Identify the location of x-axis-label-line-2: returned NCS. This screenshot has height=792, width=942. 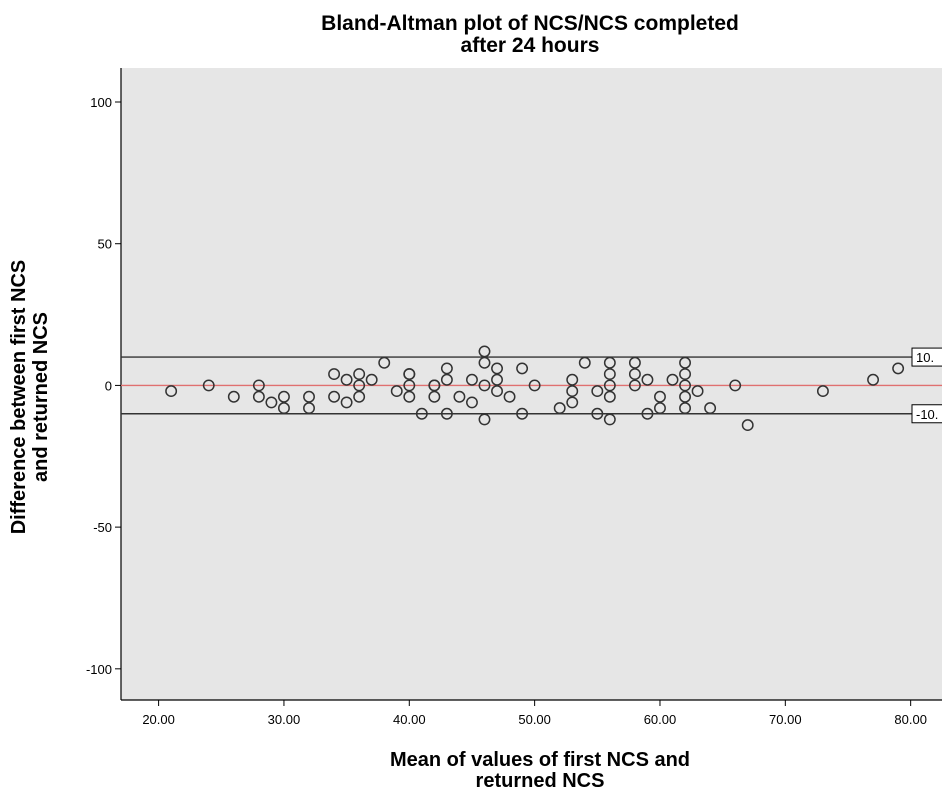
(540, 781).